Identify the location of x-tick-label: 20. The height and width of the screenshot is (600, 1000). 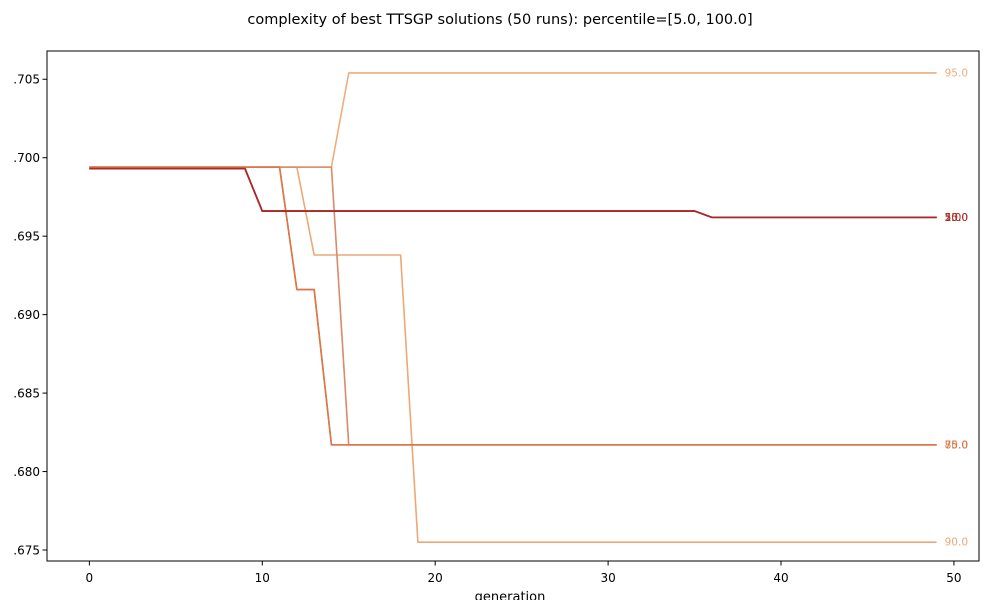
(435, 578).